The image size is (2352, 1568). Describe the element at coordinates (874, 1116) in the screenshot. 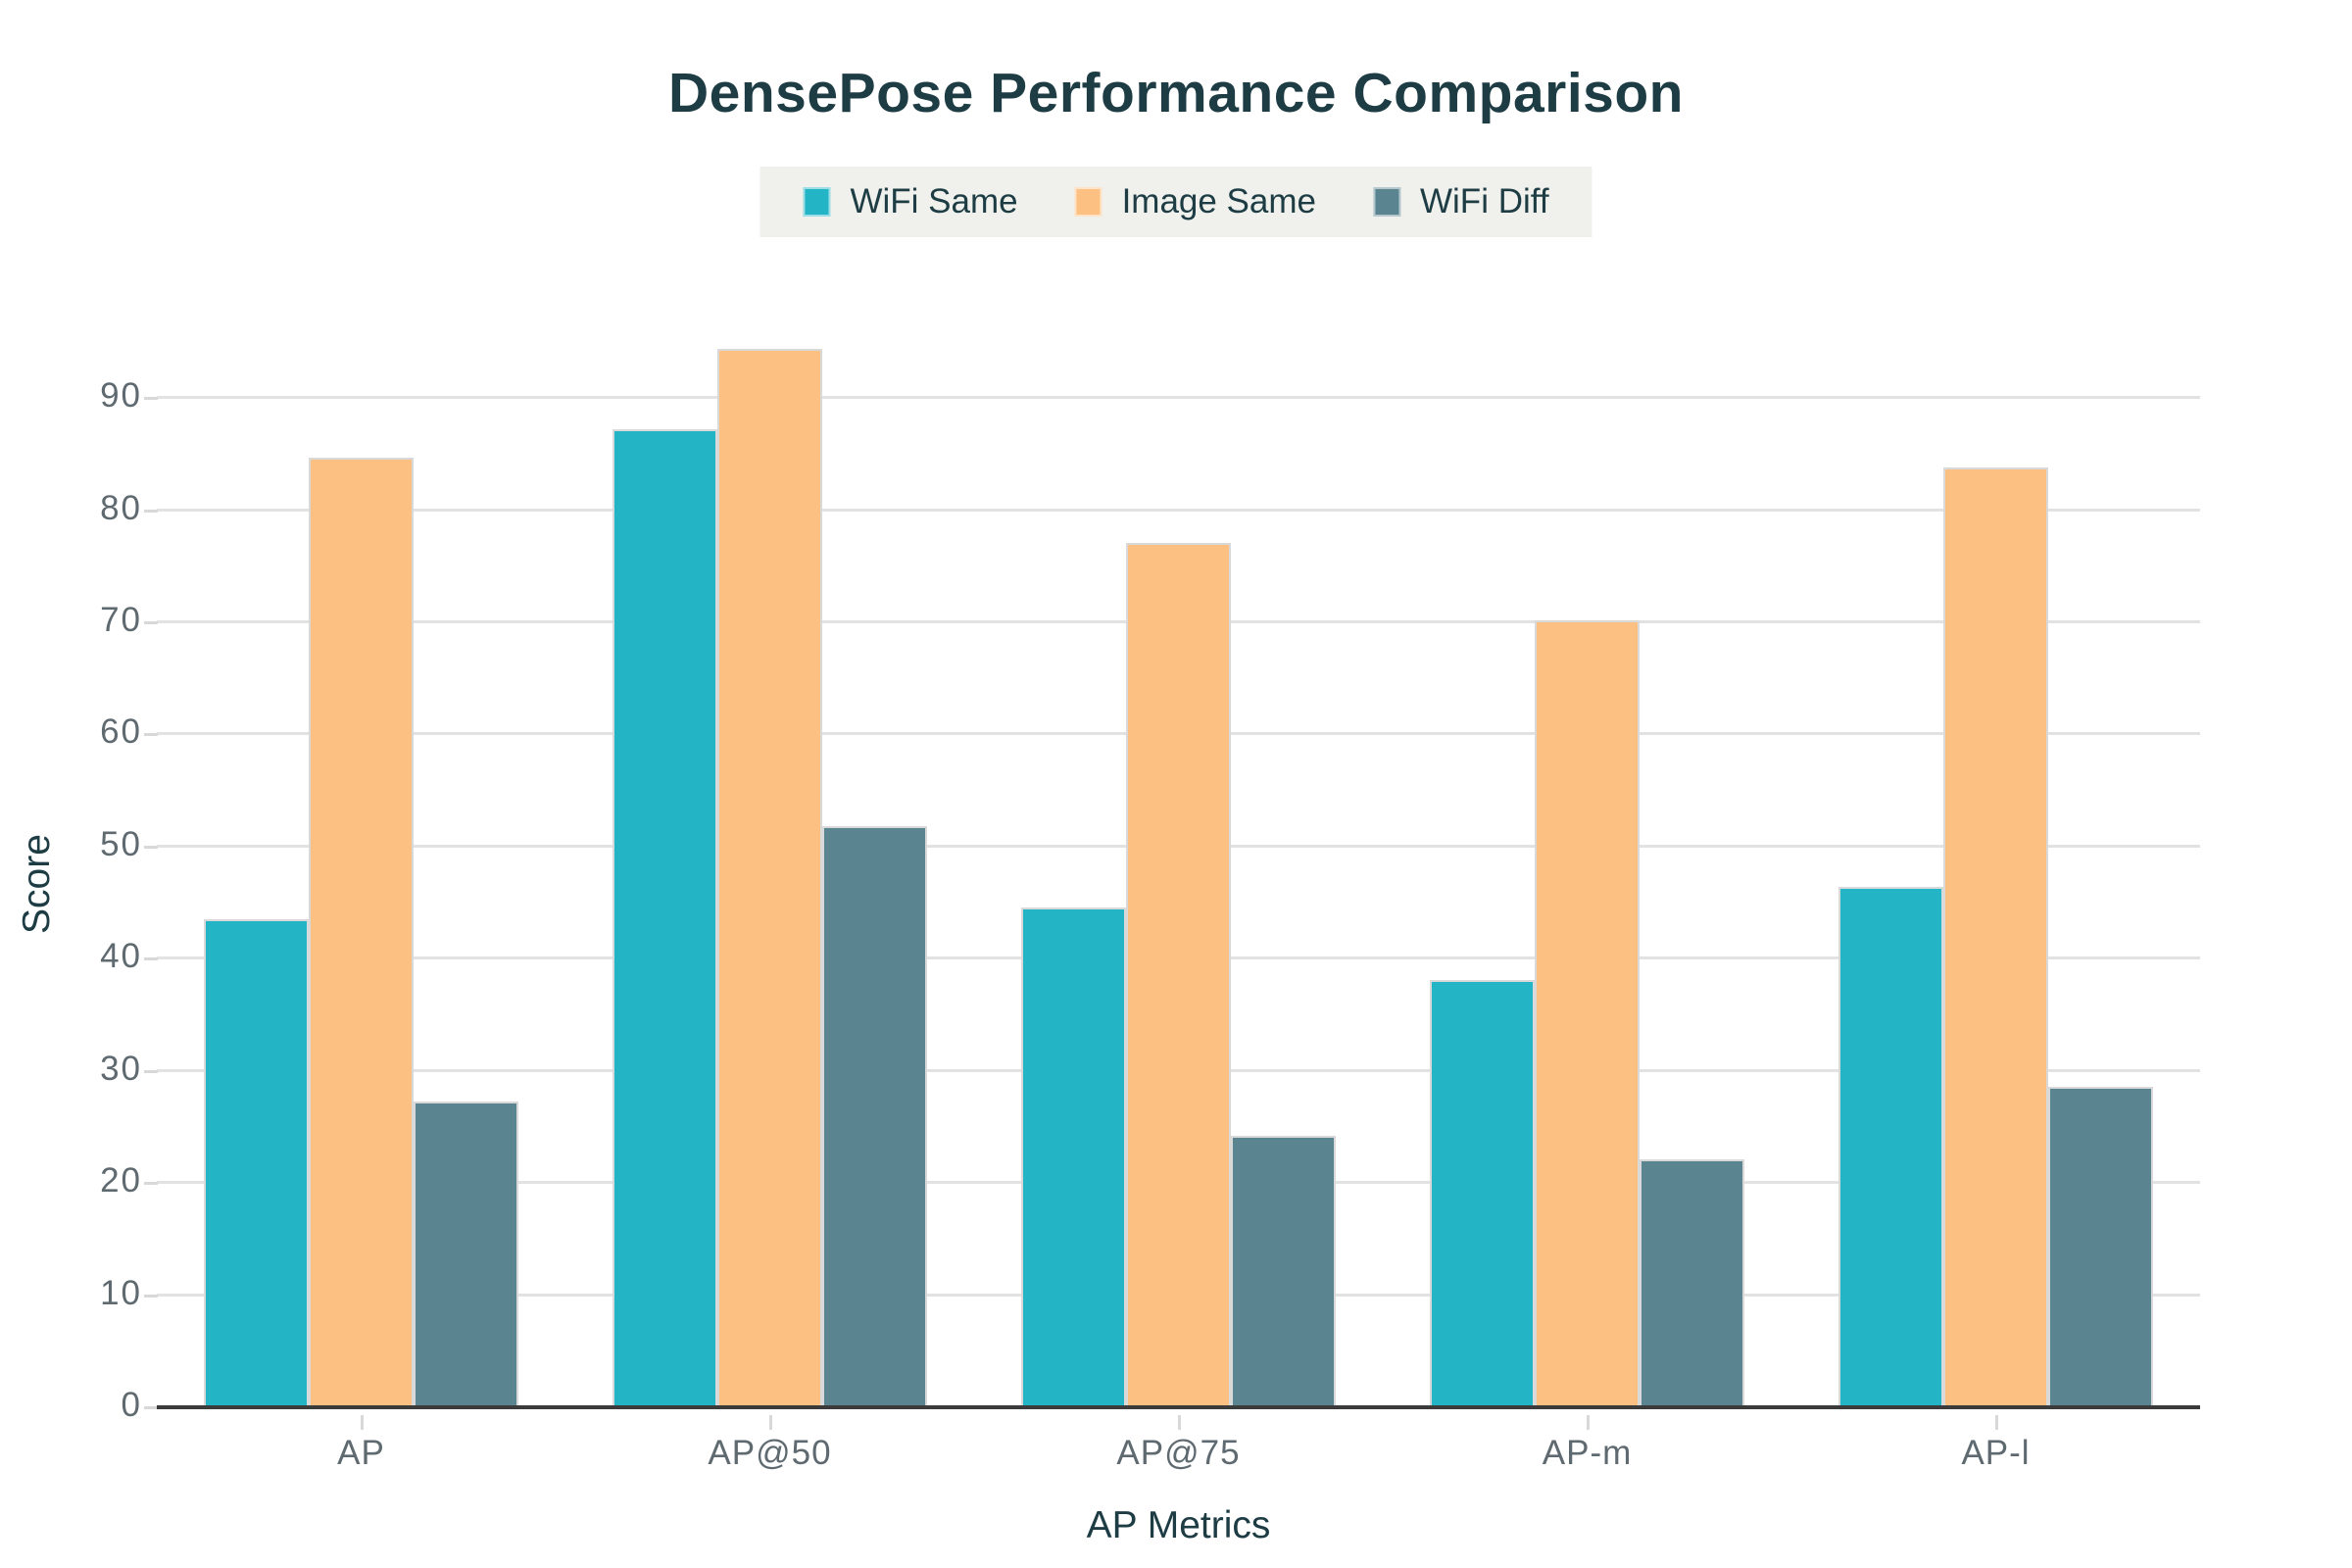

I see `bar-ap50-wifi-diff` at that location.